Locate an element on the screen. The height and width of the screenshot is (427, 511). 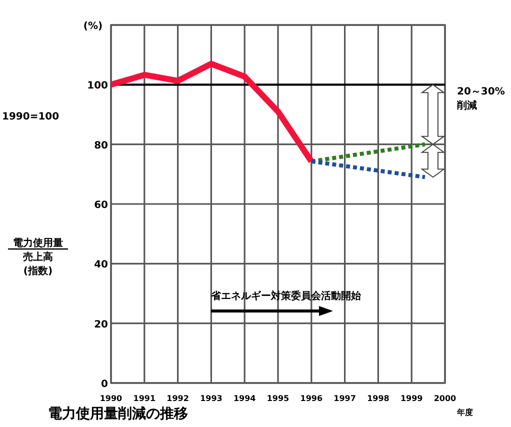
x-tick-label: 1996 is located at coordinates (311, 398).